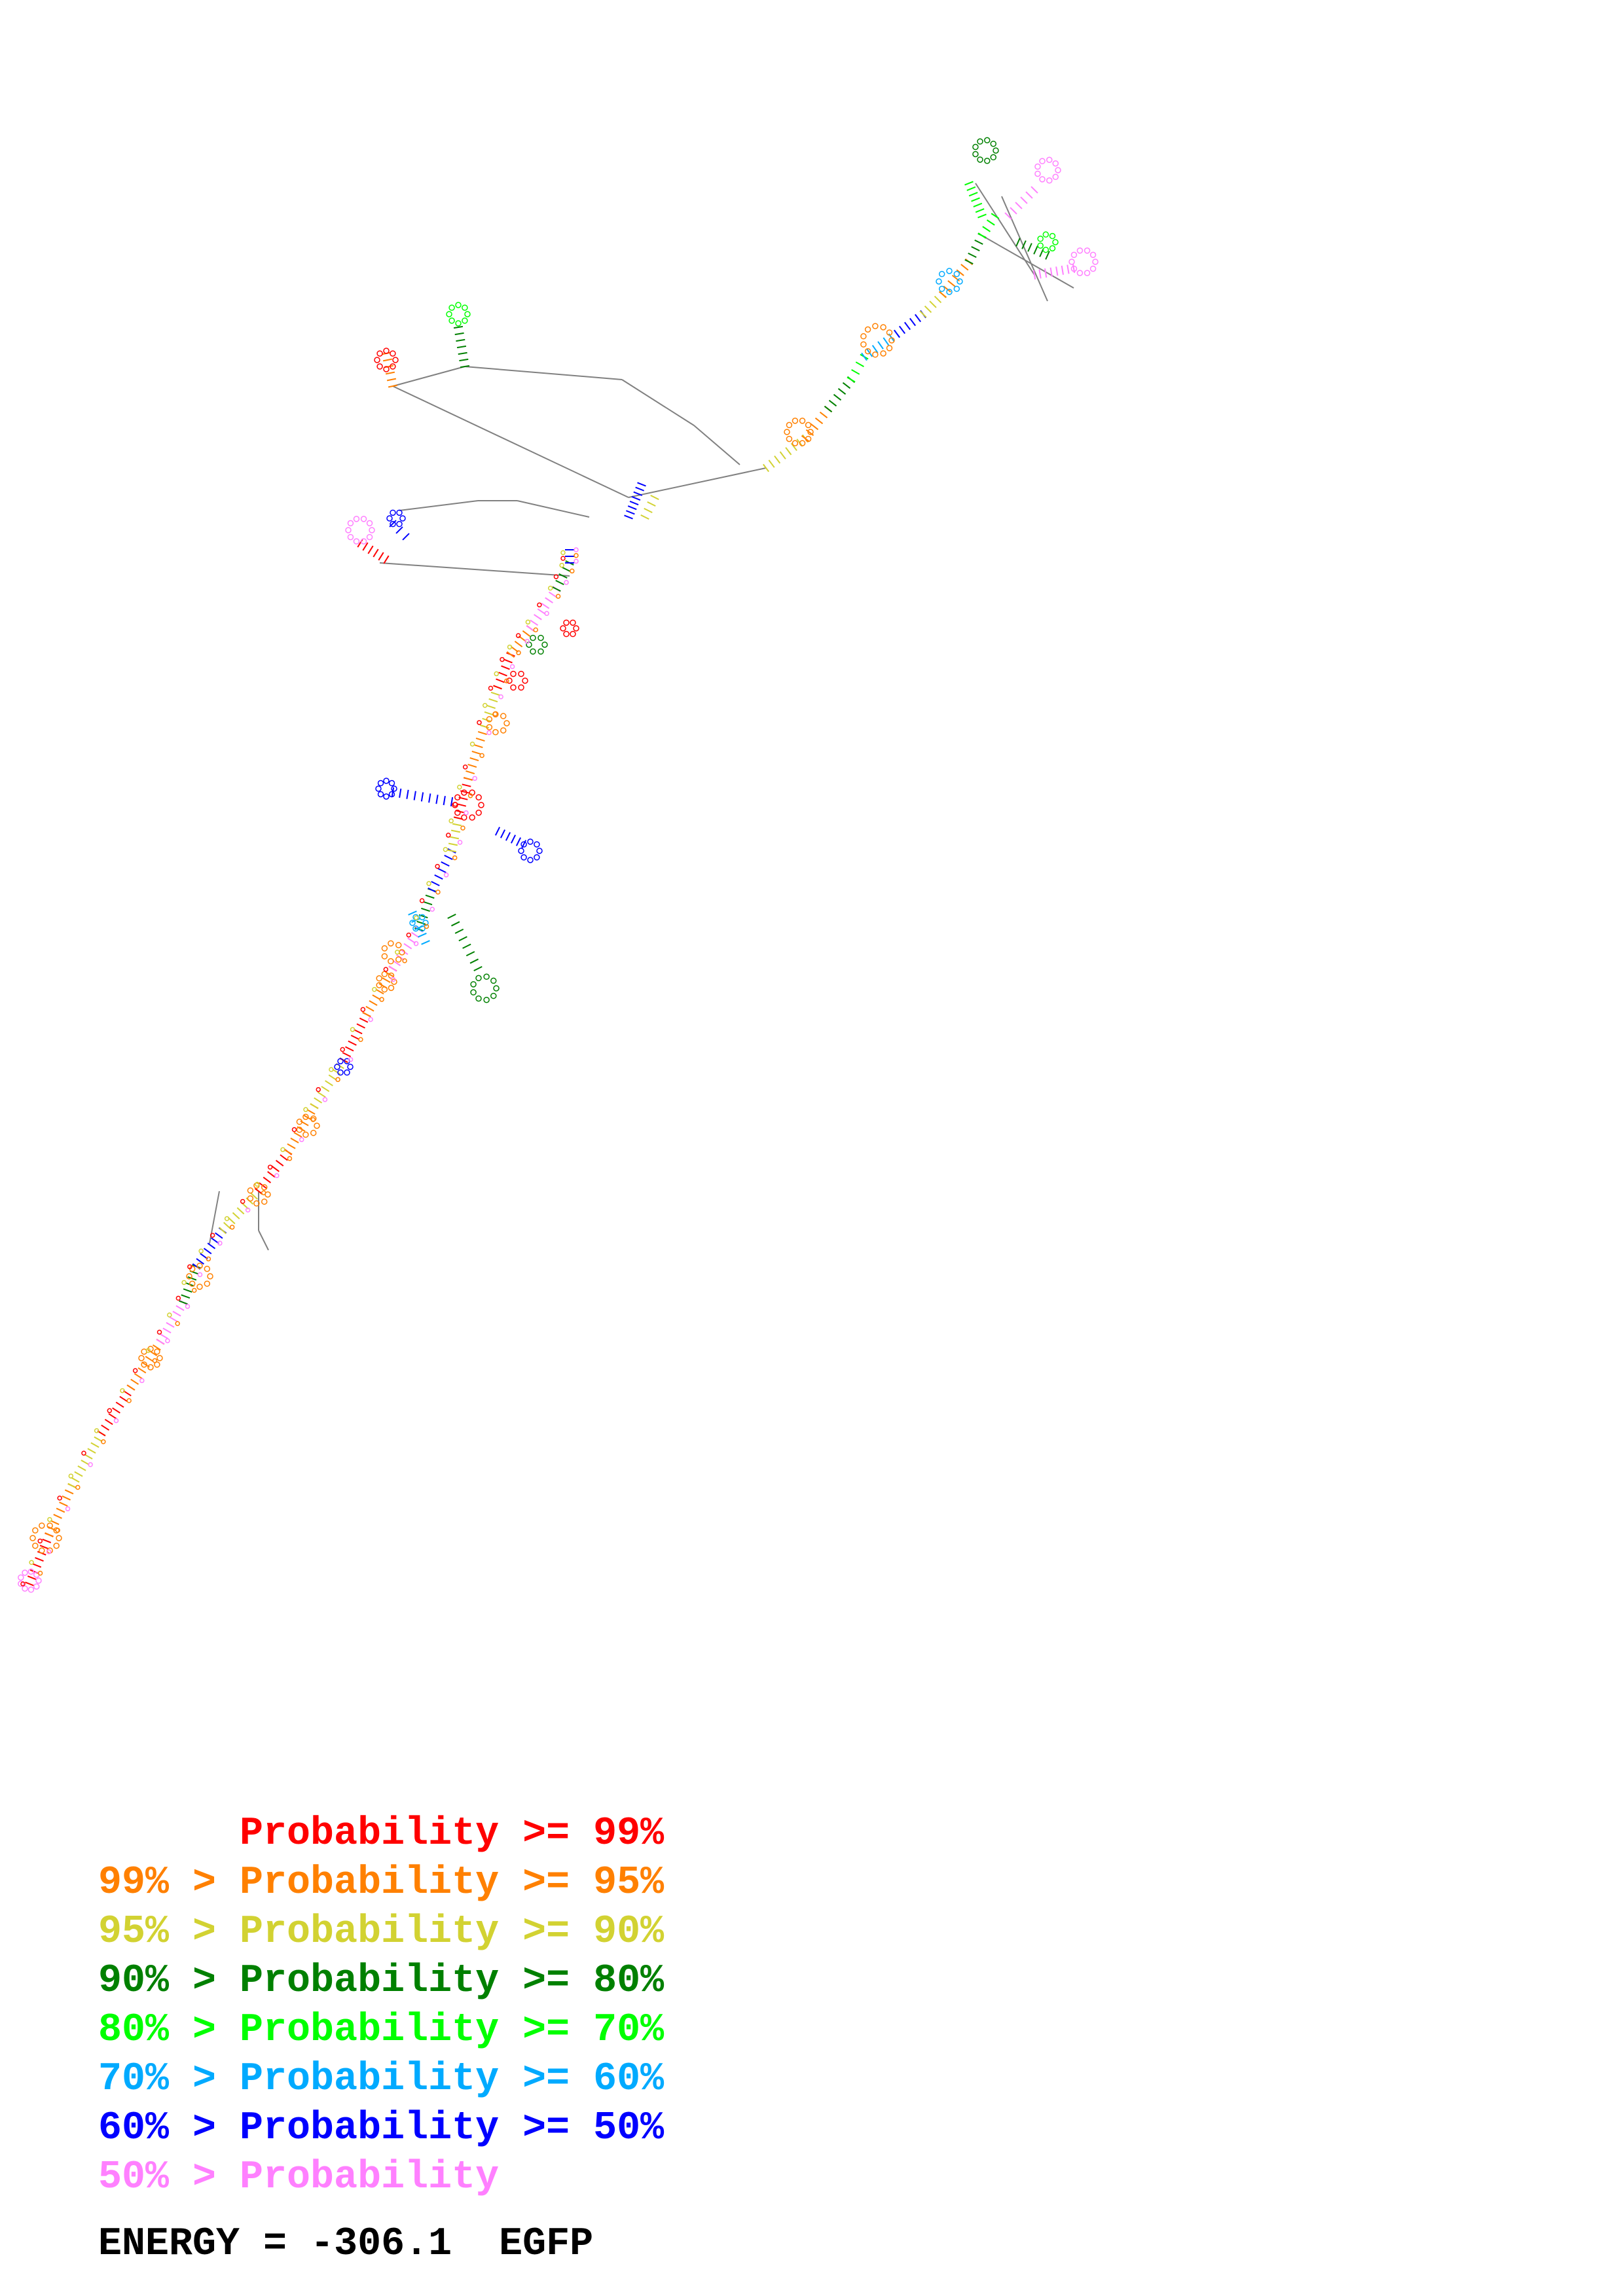 The width and height of the screenshot is (1623, 2296). I want to click on energy-label: ENERGY = -306.1 EGFP, so click(345, 2244).